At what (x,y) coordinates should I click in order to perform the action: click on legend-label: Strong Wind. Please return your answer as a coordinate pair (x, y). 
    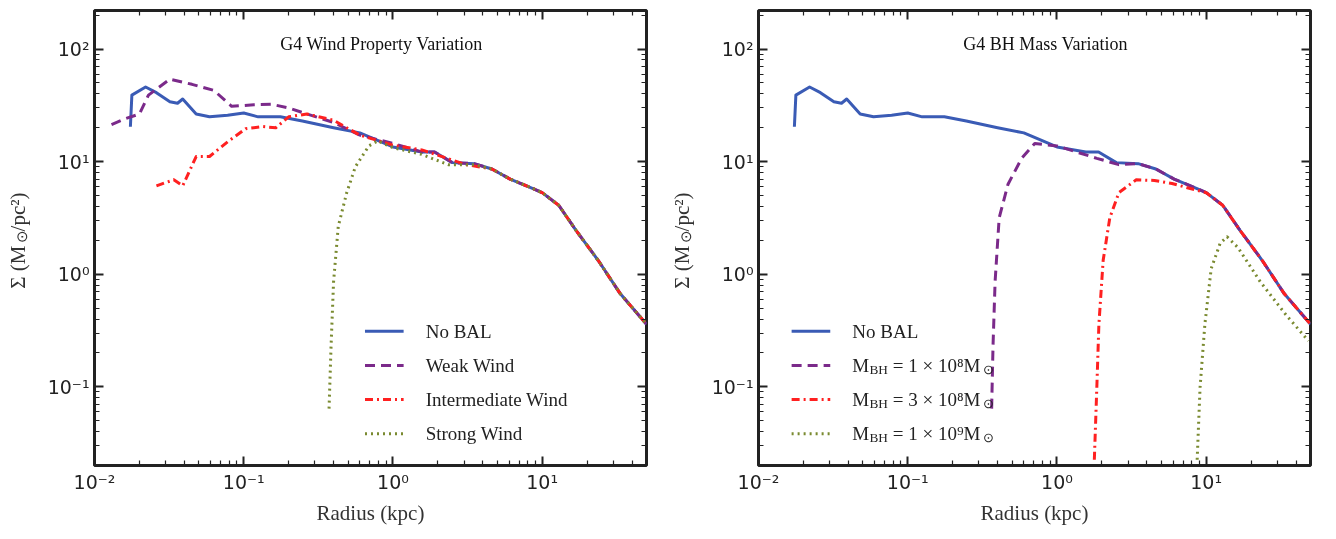
    Looking at the image, I should click on (474, 434).